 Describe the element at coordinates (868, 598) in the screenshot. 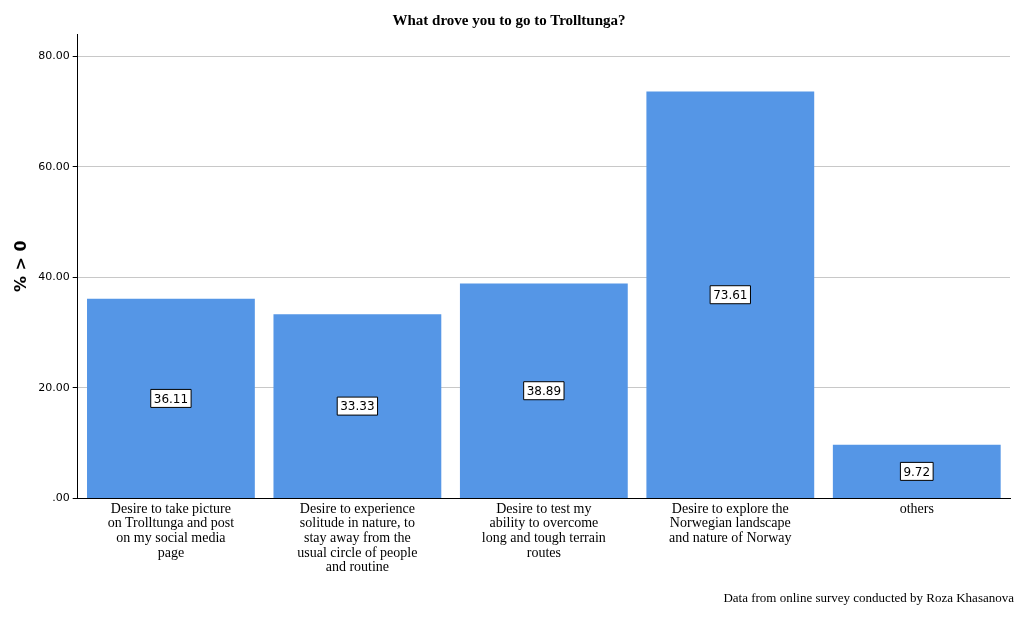

I see `text: Data from online survey conducted by Roza Khasanova` at that location.